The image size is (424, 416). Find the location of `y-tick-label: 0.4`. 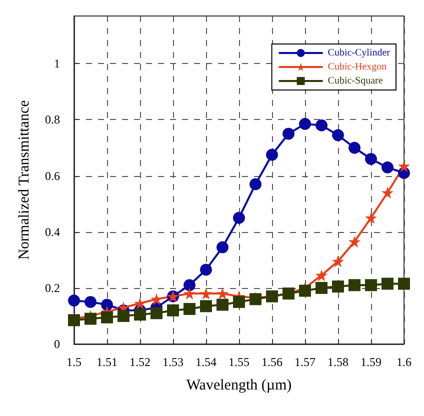

y-tick-label: 0.4 is located at coordinates (52, 231).